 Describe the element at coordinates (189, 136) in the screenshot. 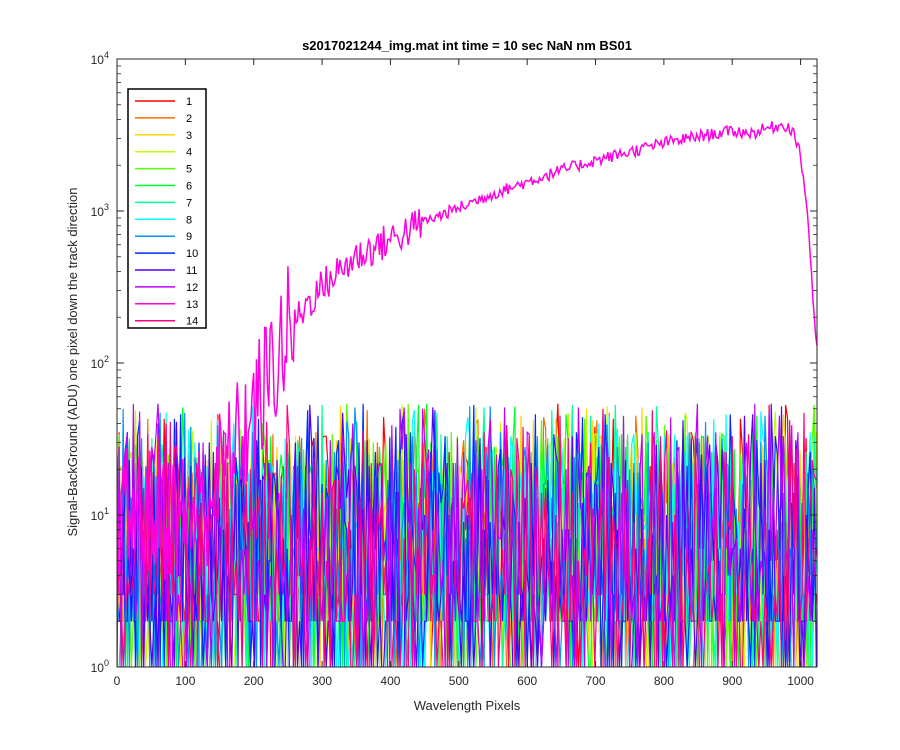

I see `legend-label-3: 3` at that location.